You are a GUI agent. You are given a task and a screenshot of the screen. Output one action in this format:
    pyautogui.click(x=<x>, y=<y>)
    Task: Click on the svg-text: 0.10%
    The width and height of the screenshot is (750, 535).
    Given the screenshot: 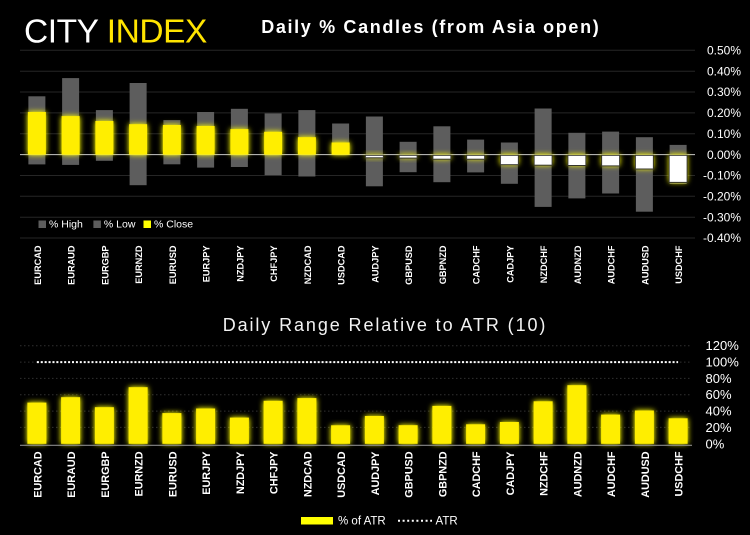 What is the action you would take?
    pyautogui.click(x=724, y=134)
    